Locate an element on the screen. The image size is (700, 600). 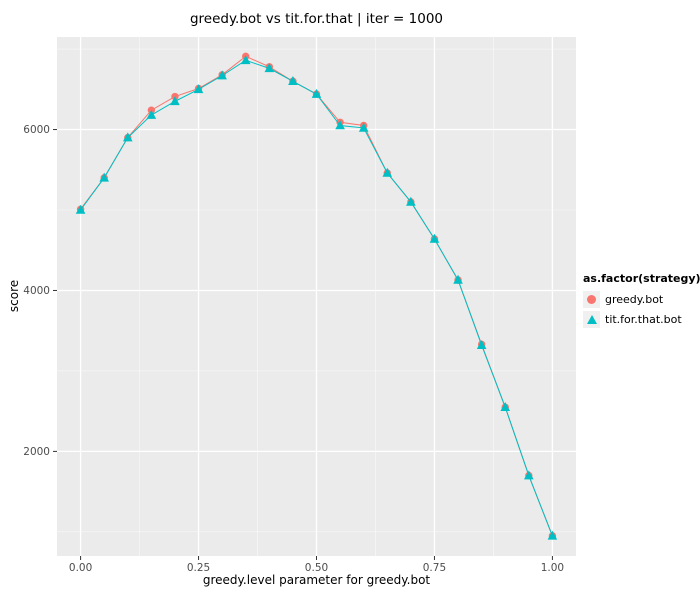
x-axis-title: greedy.level parameter for greedy.bot is located at coordinates (316, 580).